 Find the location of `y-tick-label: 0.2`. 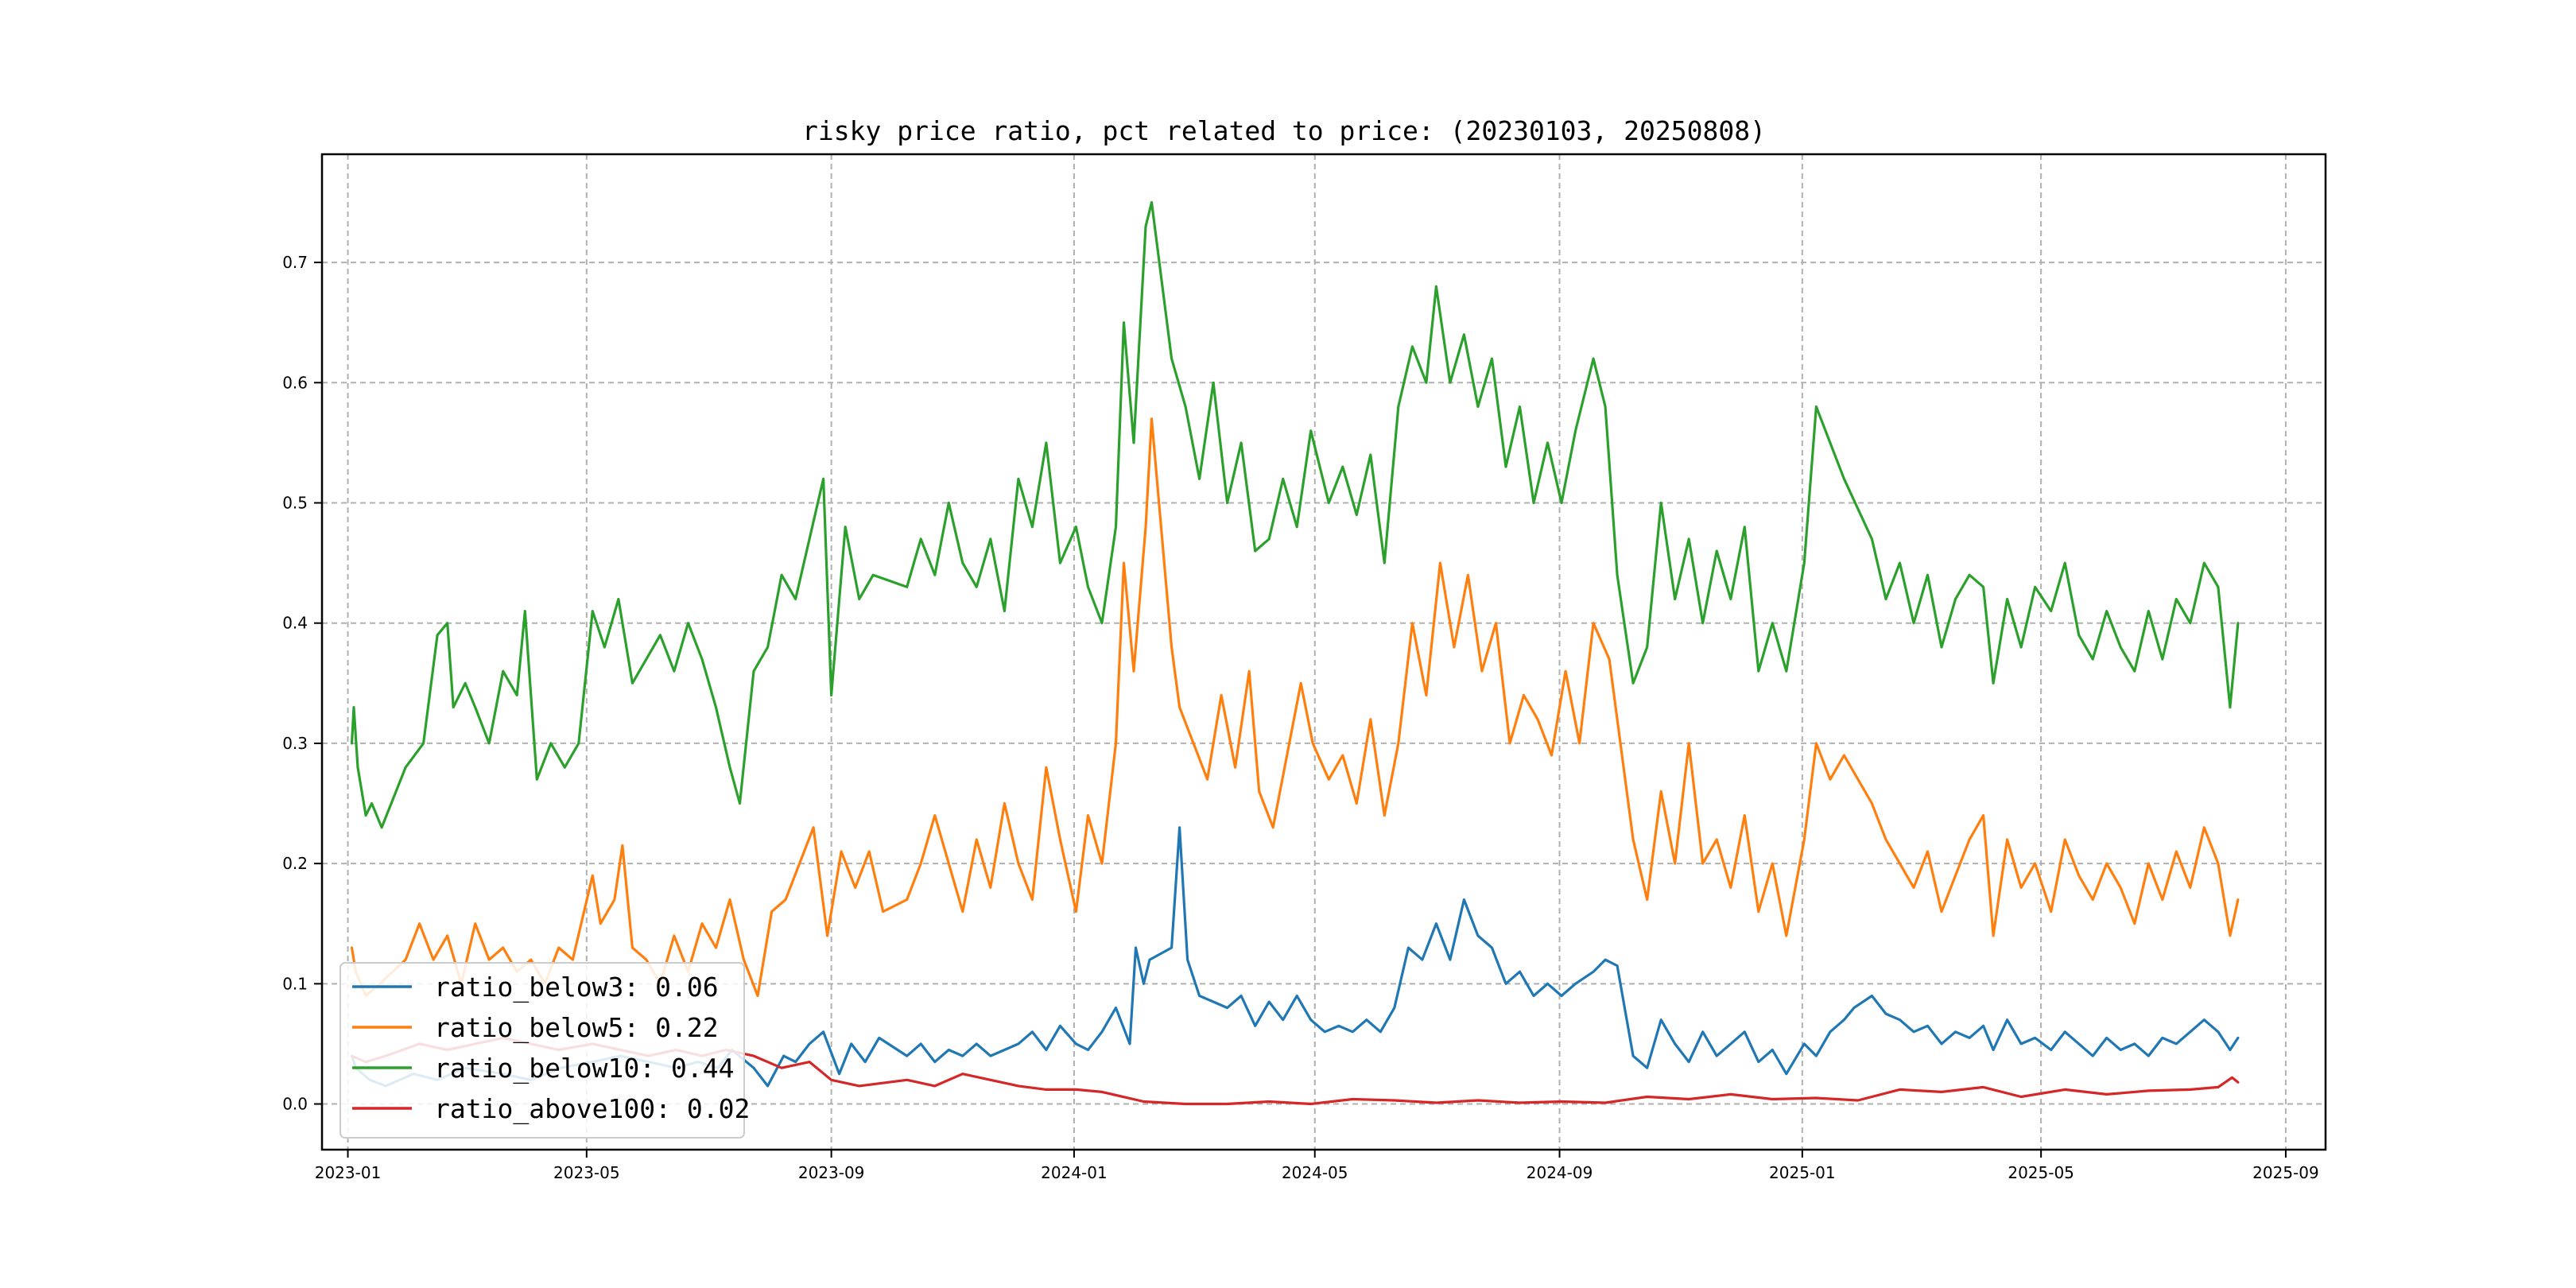

y-tick-label: 0.2 is located at coordinates (295, 864).